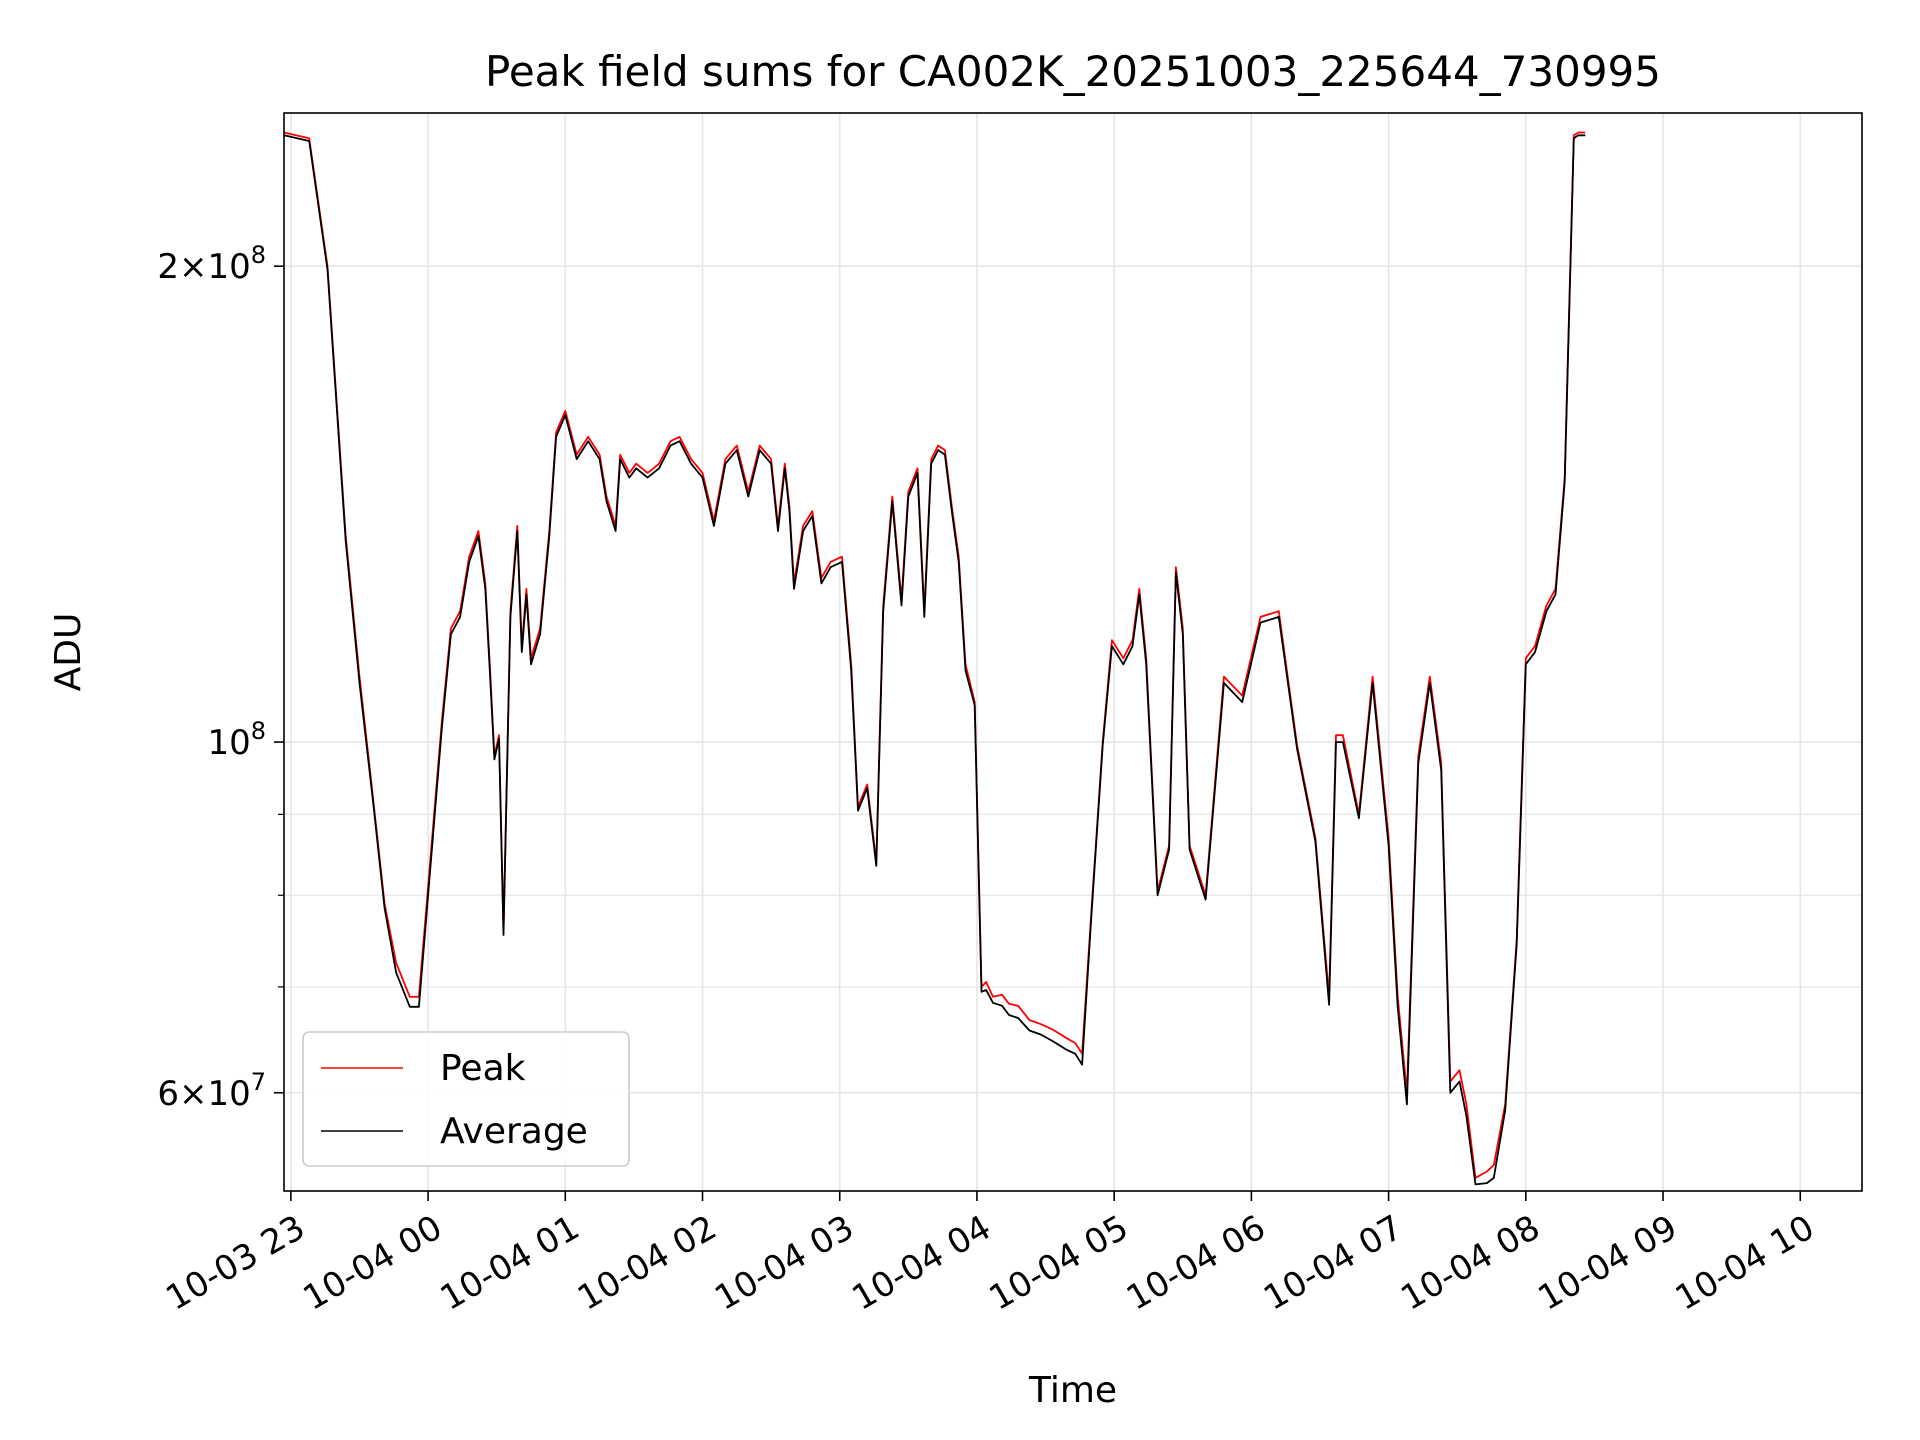 The width and height of the screenshot is (1920, 1440). I want to click on x-tick-label: 10-04 02, so click(647, 1263).